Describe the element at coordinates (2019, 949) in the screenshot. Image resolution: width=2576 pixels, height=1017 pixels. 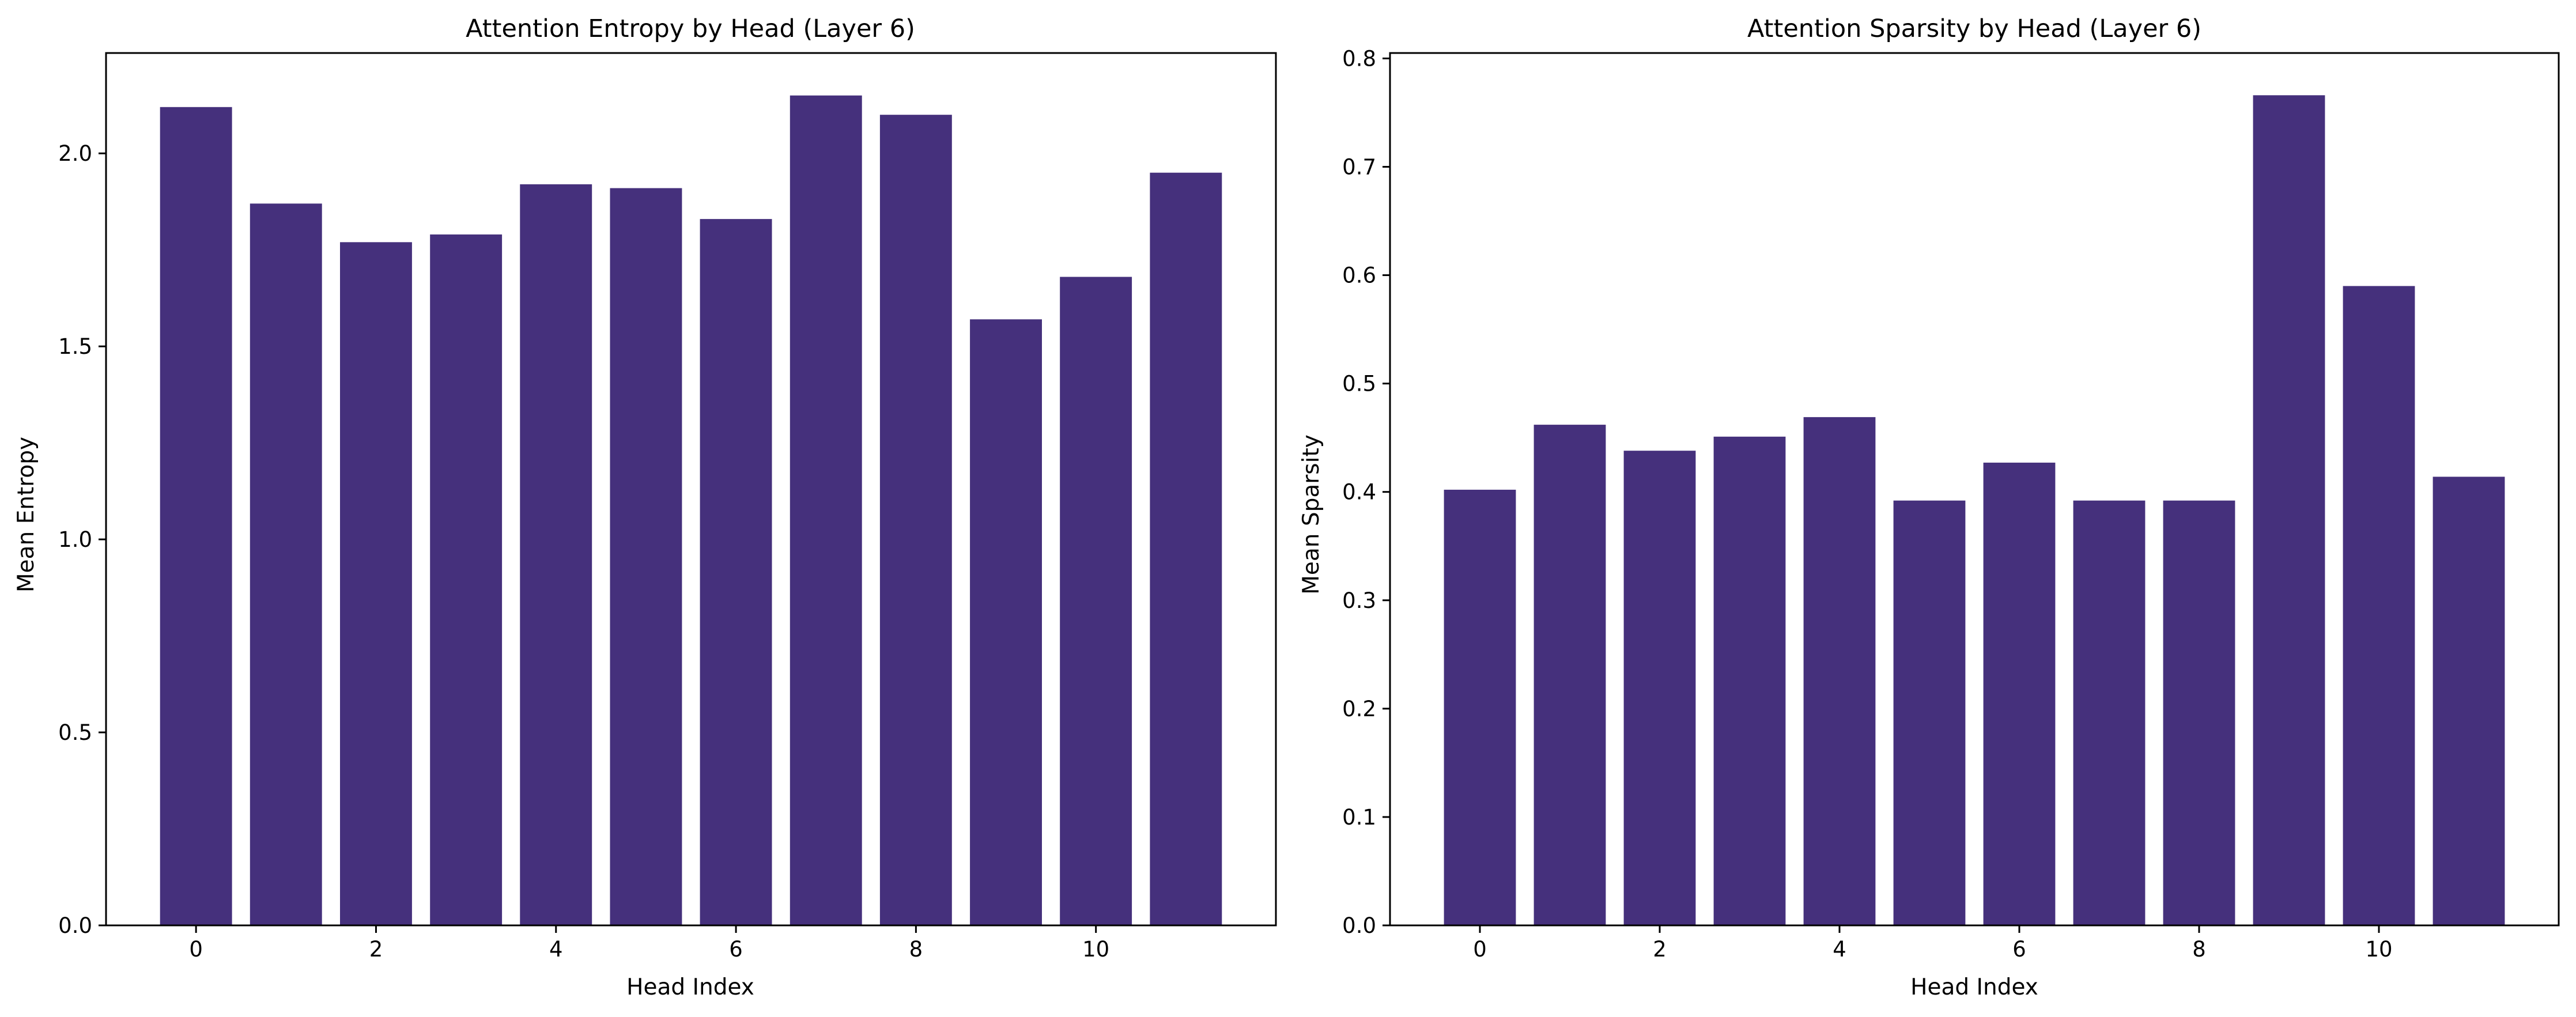
I see `sparsity-xtick-label: 6` at that location.